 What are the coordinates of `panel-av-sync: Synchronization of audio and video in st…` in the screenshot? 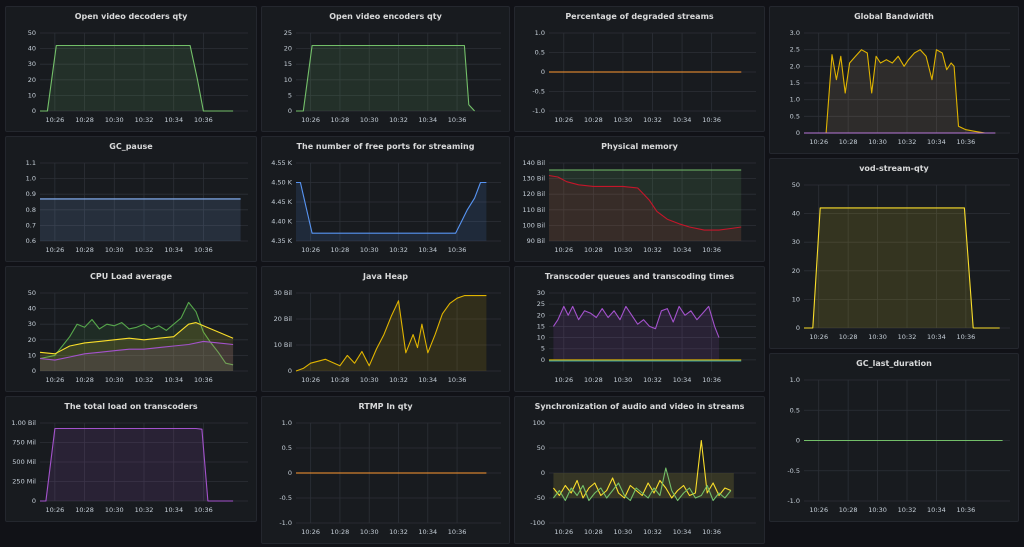 It's located at (639, 470).